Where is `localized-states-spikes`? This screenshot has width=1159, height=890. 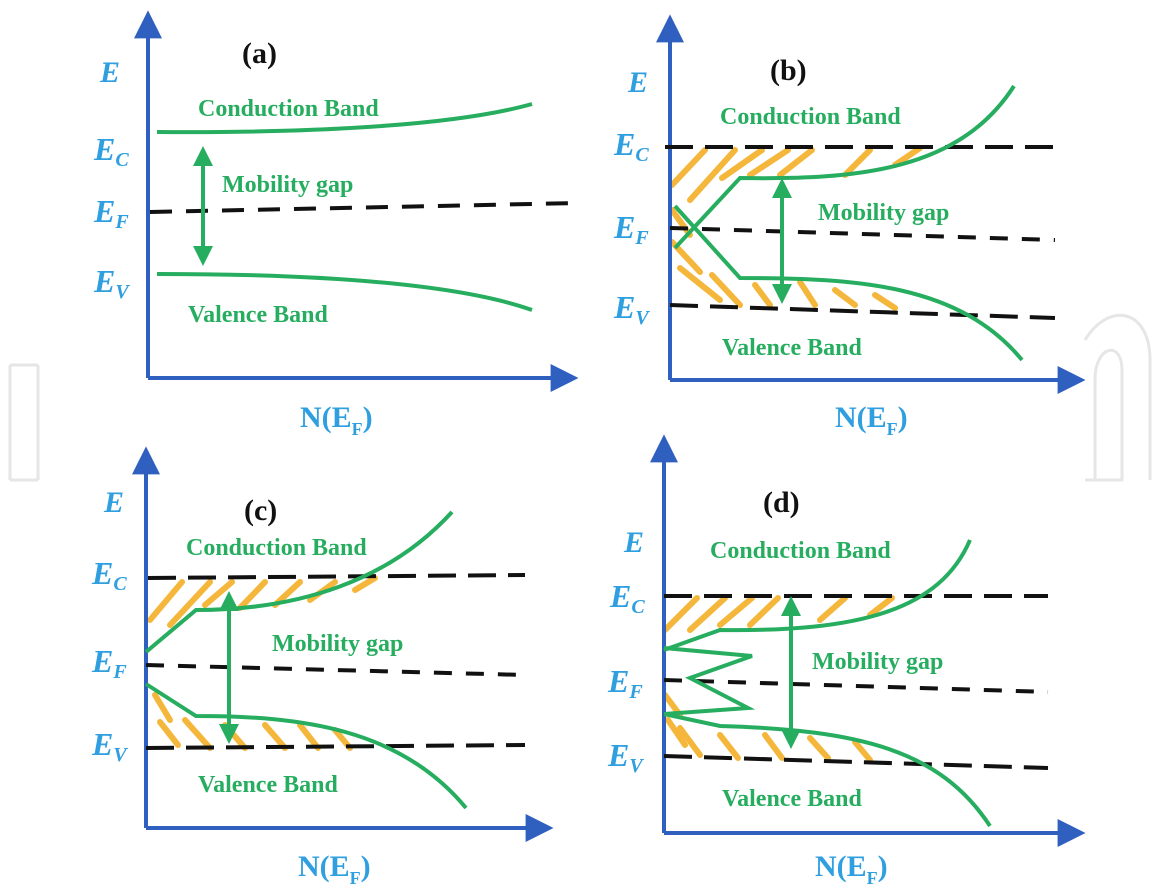 localized-states-spikes is located at coordinates (709, 681).